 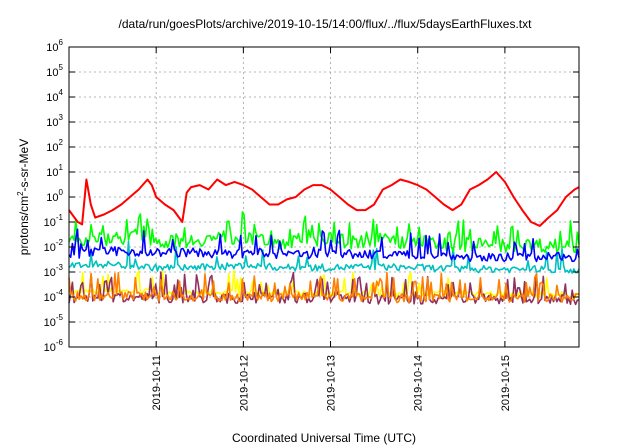 I want to click on y-tick-exp: 2, so click(x=61, y=142).